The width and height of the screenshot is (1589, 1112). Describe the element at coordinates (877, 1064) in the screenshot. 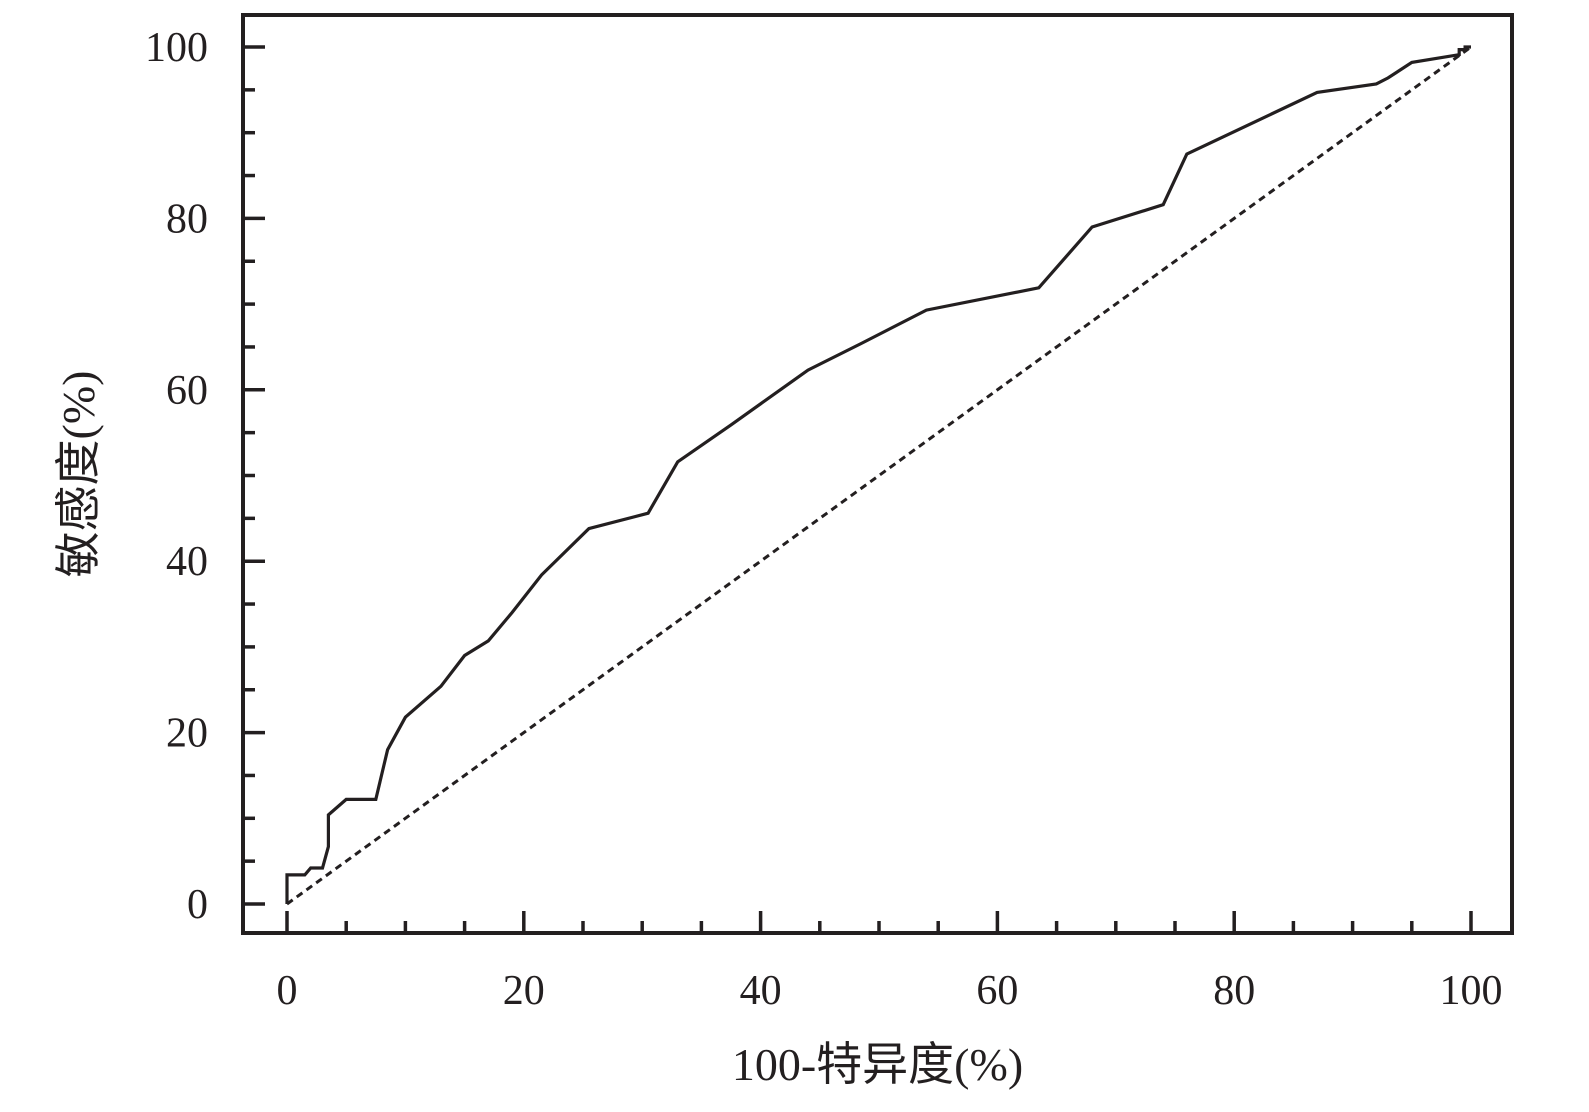

I see `x-axis-title: 100-特异度(%)` at that location.